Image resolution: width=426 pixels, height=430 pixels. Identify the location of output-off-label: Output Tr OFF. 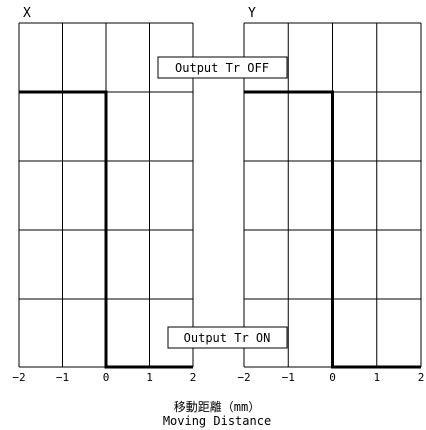
(222, 67).